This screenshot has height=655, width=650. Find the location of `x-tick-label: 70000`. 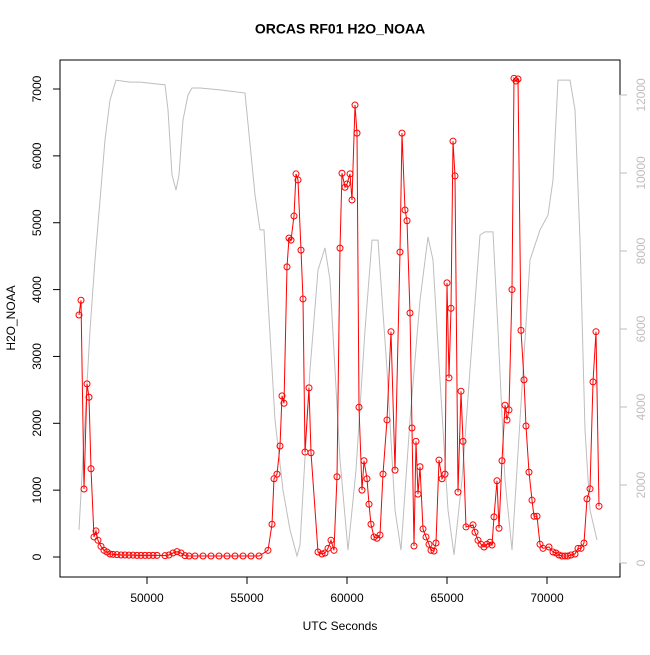

x-tick-label: 70000 is located at coordinates (547, 598).